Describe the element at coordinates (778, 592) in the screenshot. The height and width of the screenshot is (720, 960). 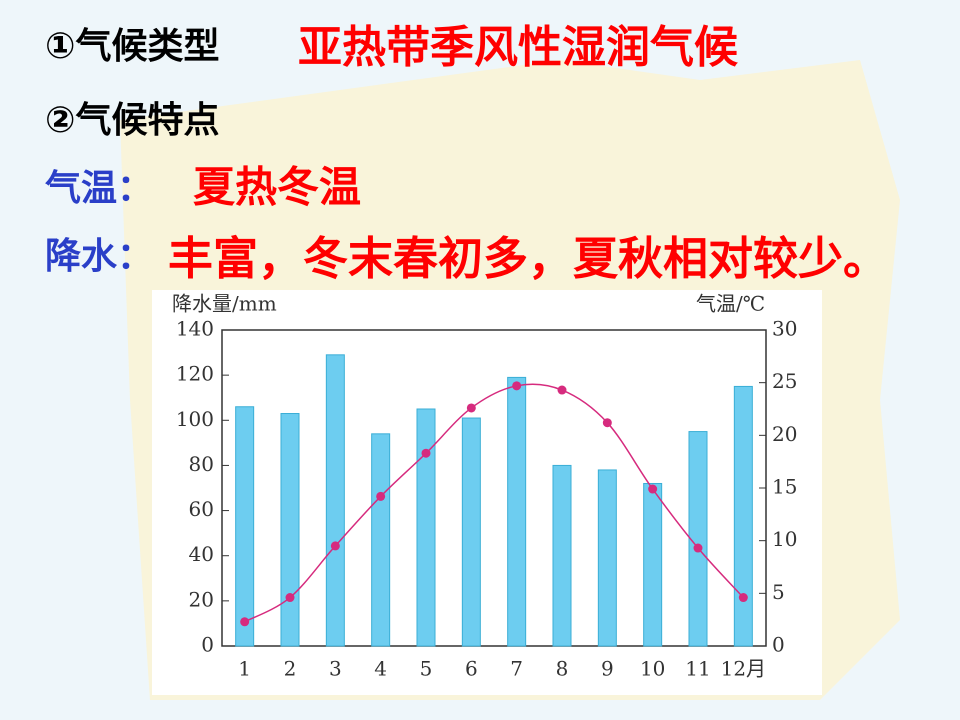
I see `y2-tick-label: 5` at that location.